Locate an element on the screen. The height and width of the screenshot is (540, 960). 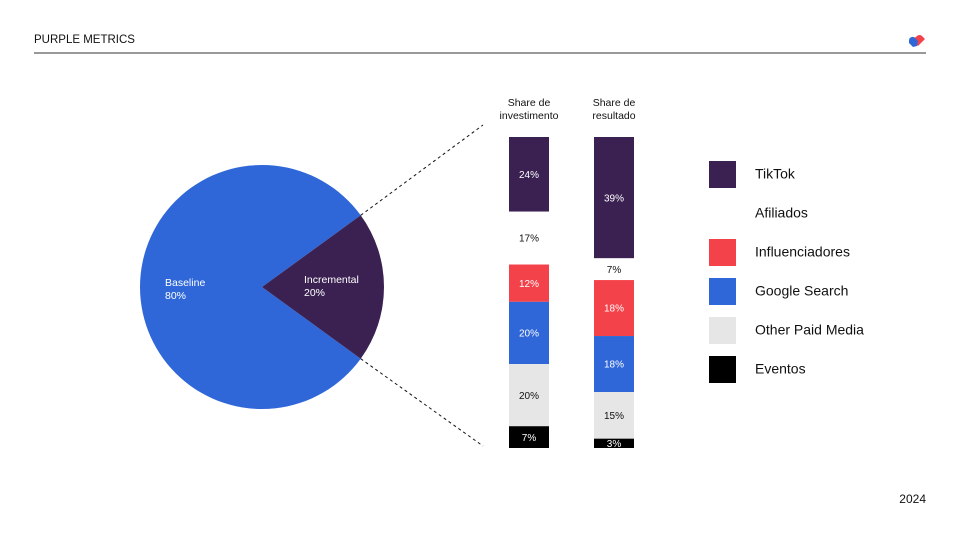
pie-value-label: 80% is located at coordinates (175, 296).